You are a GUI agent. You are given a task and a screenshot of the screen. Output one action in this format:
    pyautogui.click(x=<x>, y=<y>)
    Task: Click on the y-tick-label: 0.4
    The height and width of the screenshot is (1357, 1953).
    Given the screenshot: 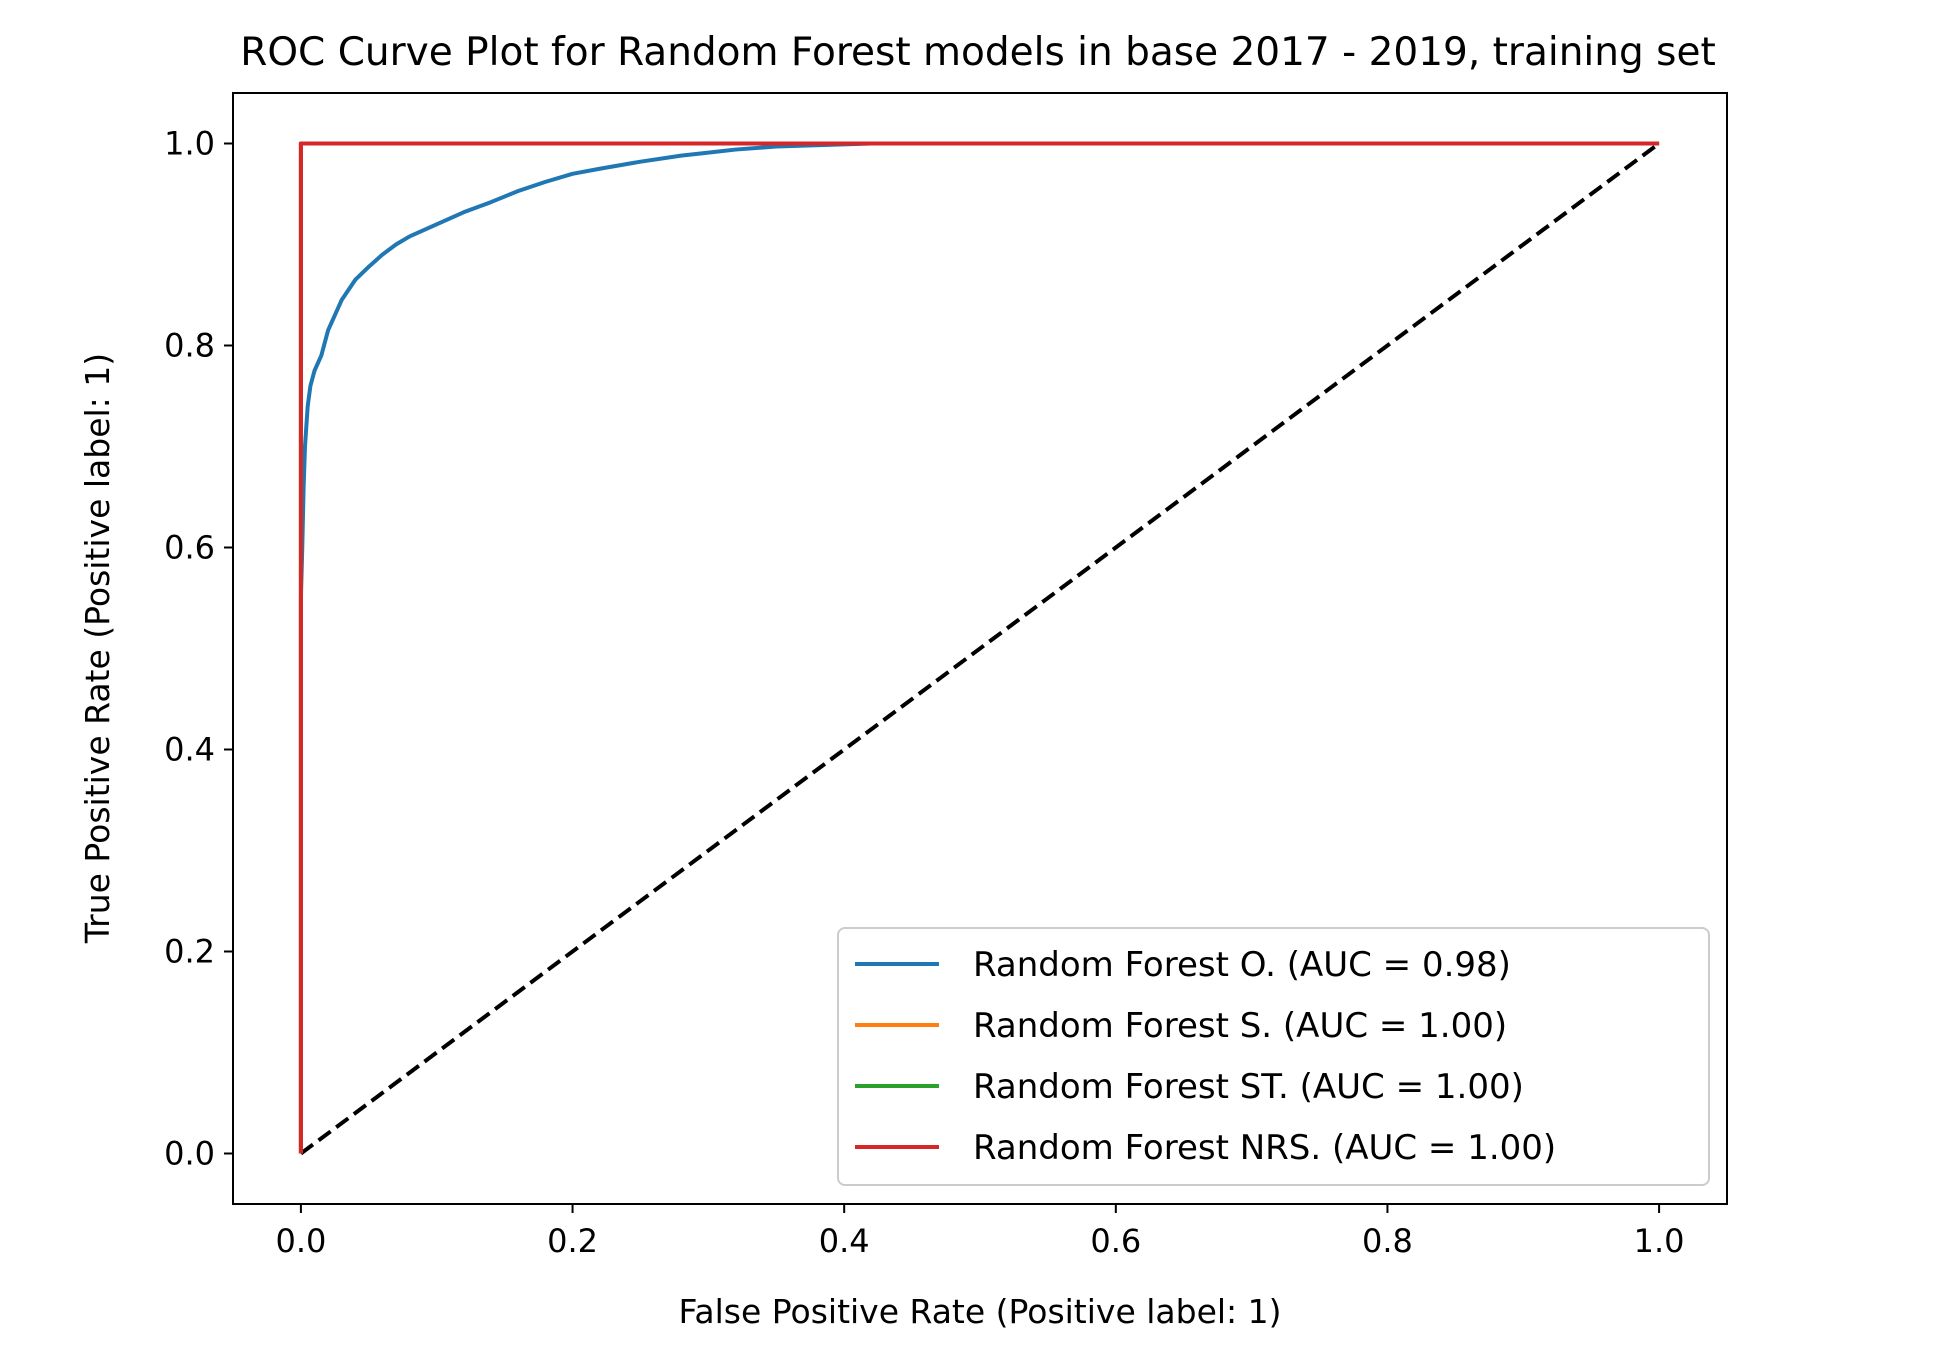 What is the action you would take?
    pyautogui.click(x=189, y=750)
    